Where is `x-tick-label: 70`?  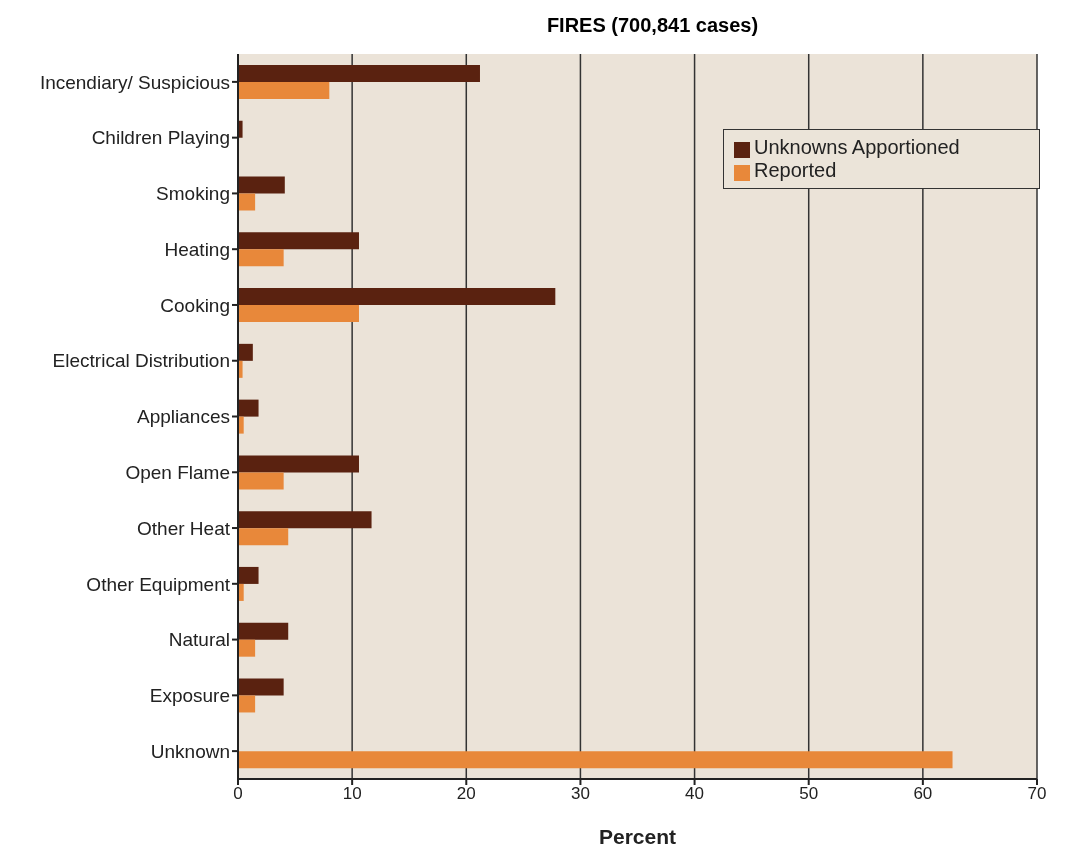 x-tick-label: 70 is located at coordinates (1037, 794).